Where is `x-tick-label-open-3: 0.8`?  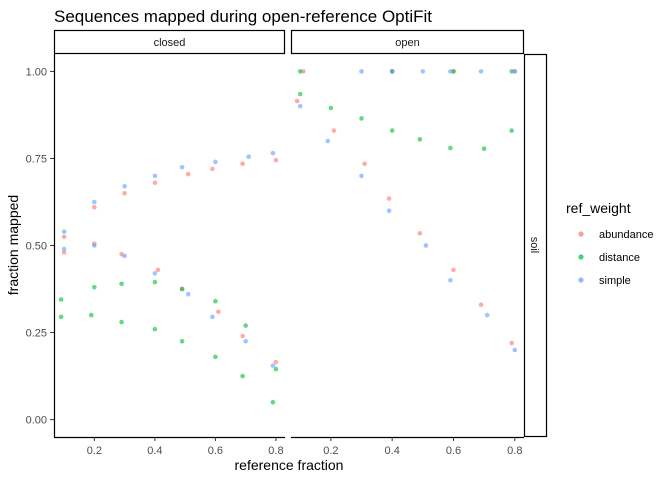
x-tick-label-open-3: 0.8 is located at coordinates (514, 451).